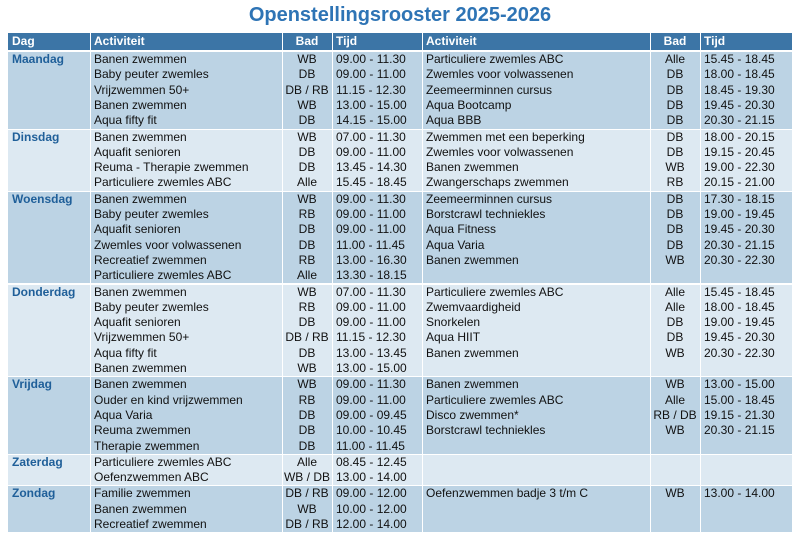 This screenshot has height=534, width=800. Describe the element at coordinates (371, 104) in the screenshot. I see `time: 13.00 - 15.00` at that location.